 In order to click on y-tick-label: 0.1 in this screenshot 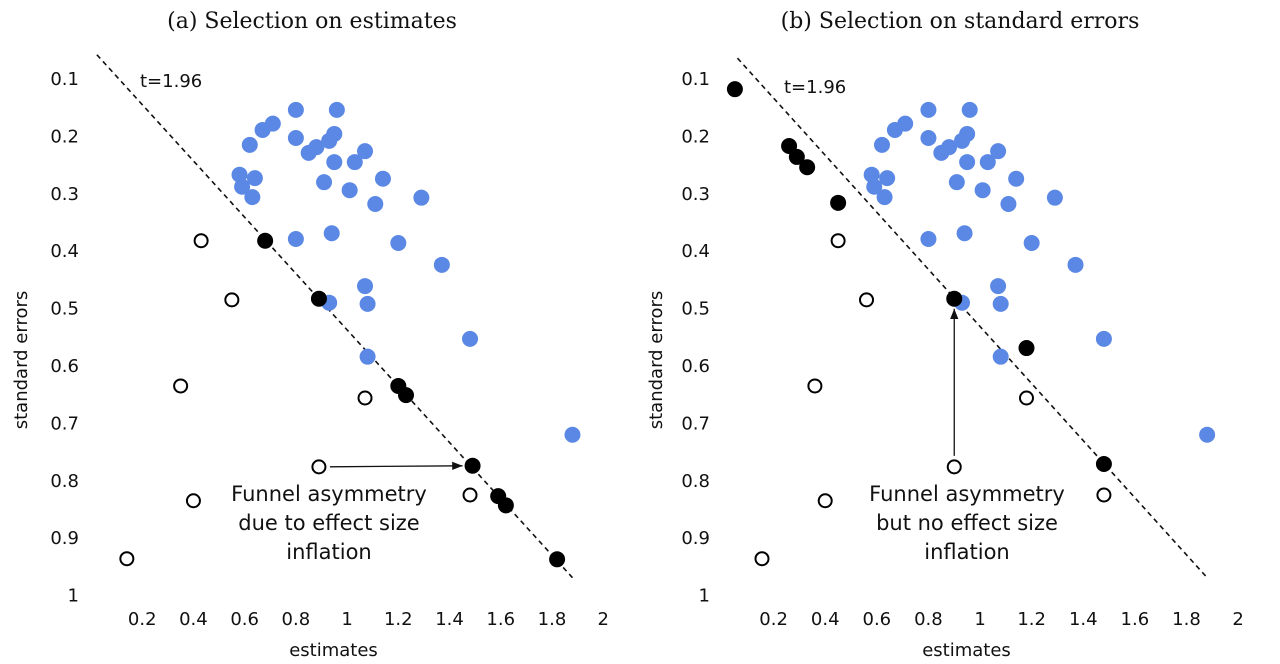, I will do `click(64, 79)`.